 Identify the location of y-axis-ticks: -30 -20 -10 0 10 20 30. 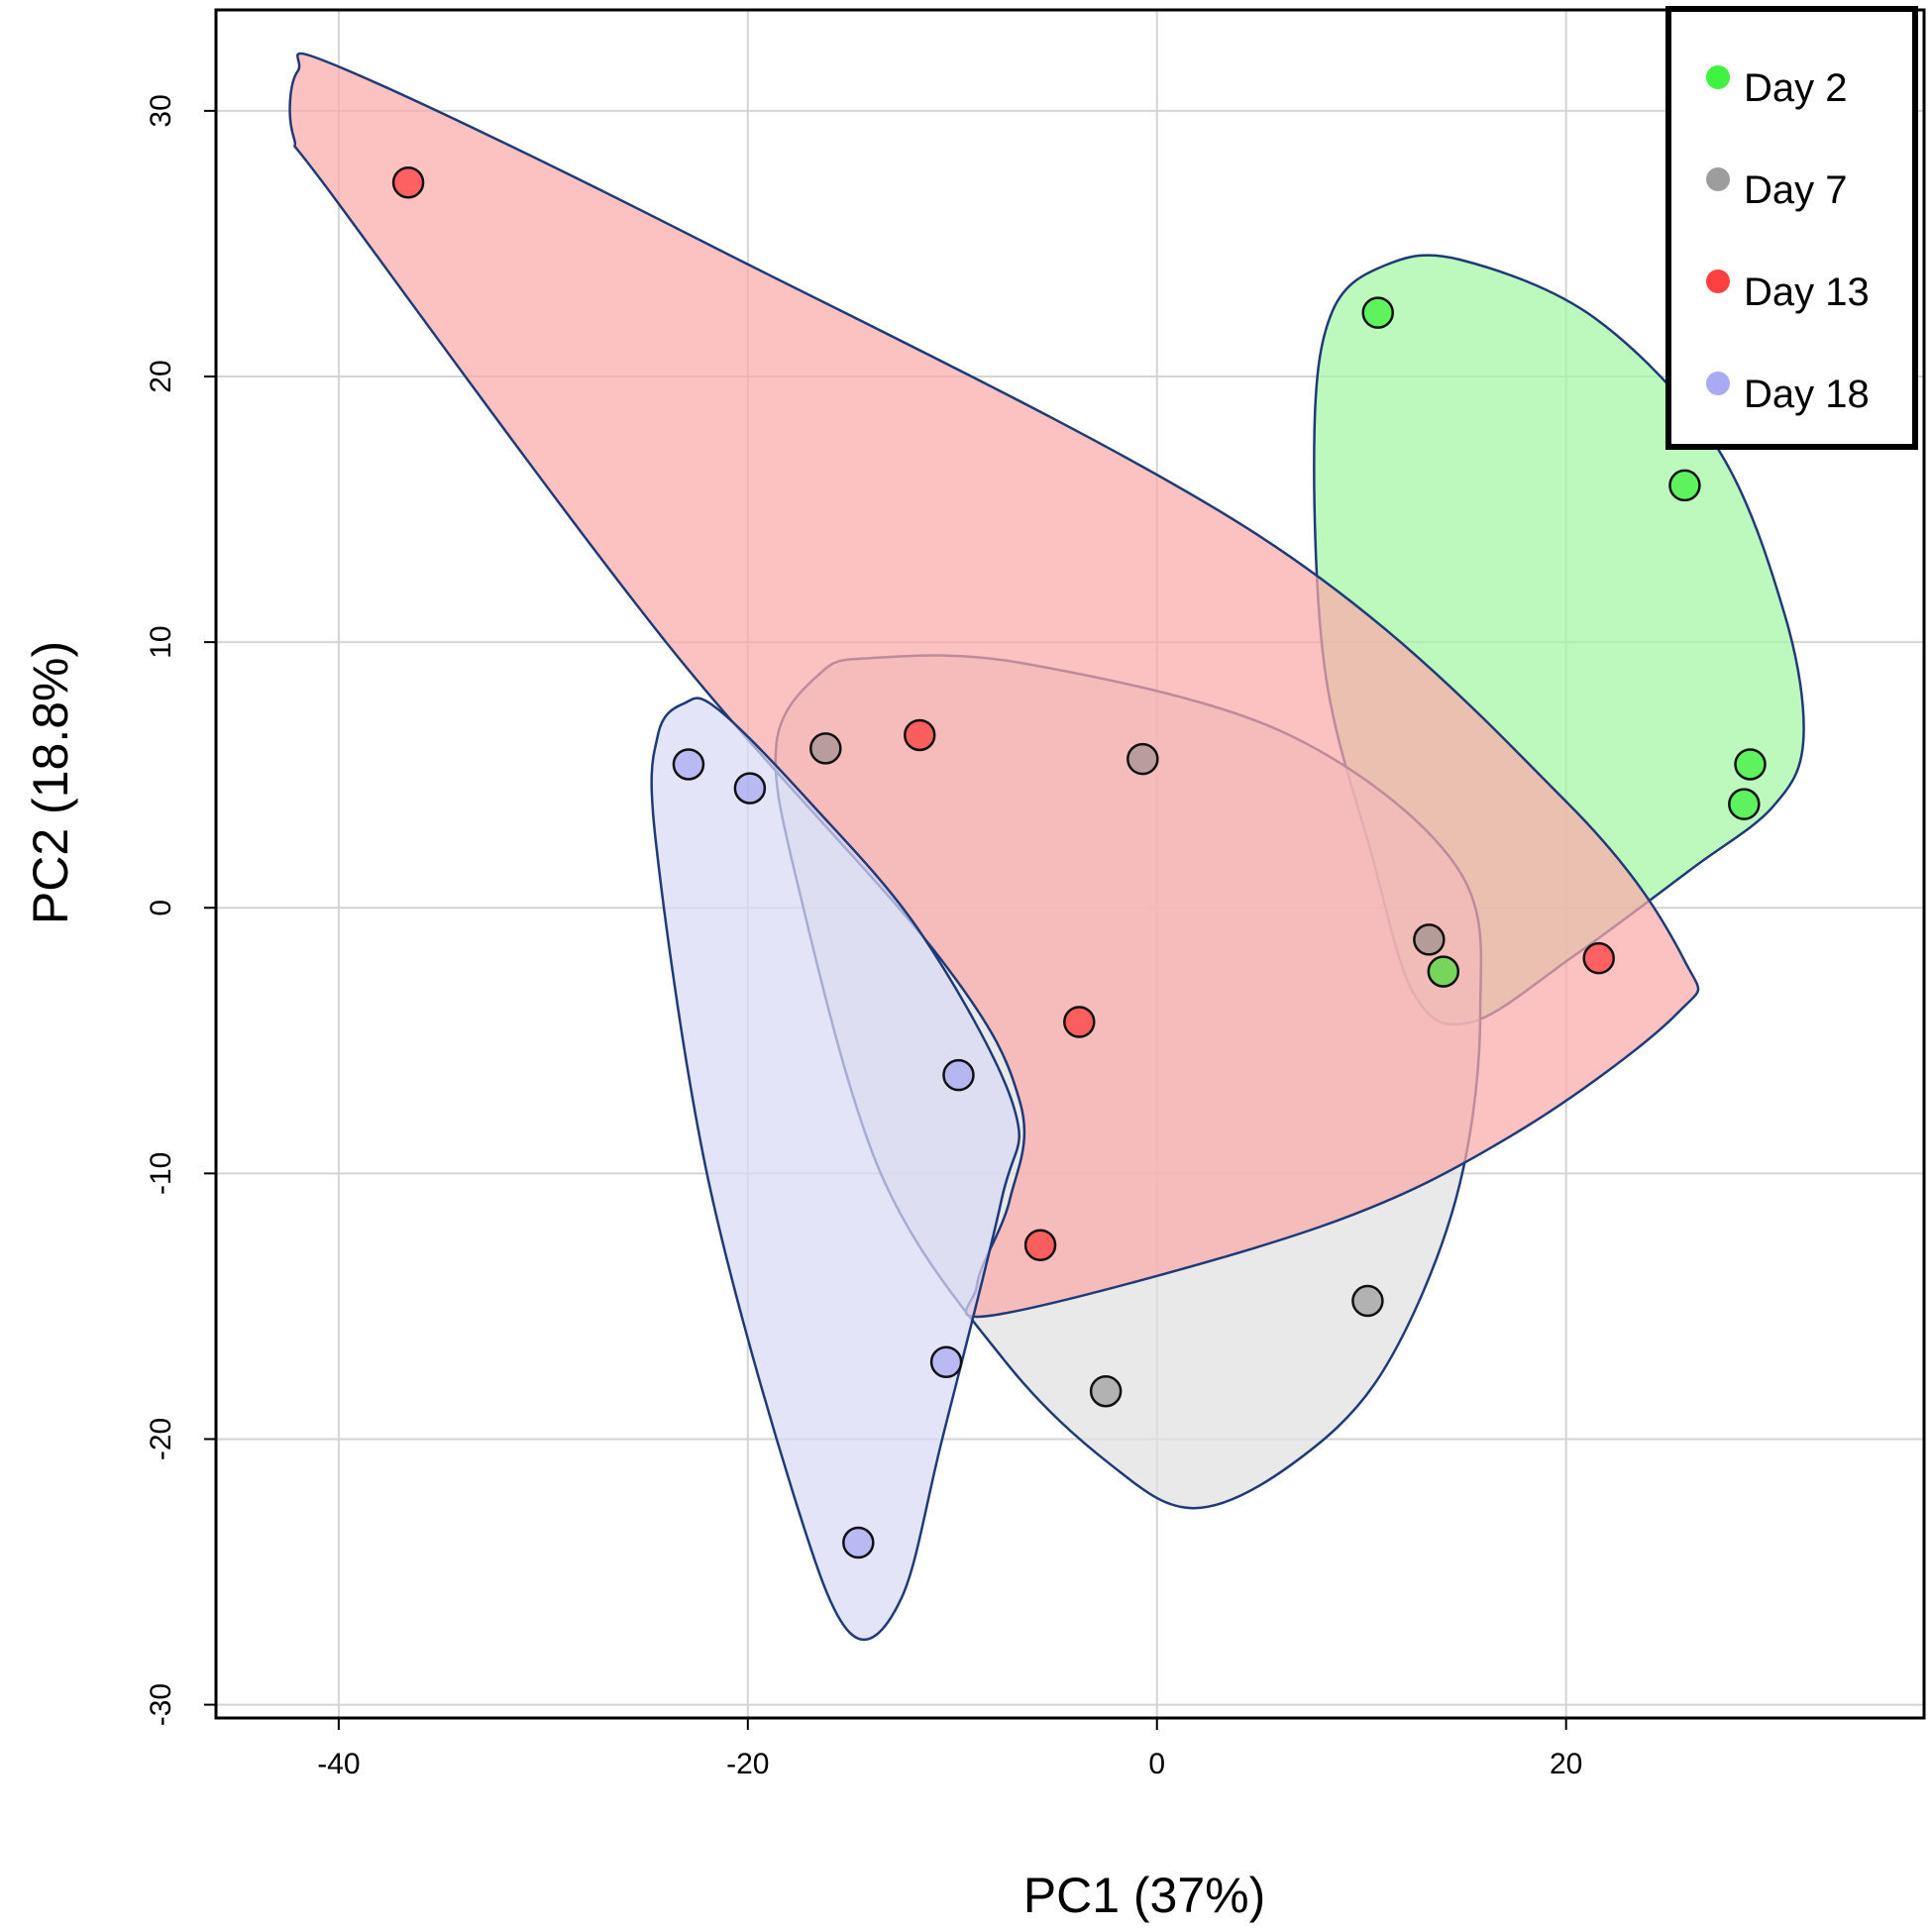
(181, 910).